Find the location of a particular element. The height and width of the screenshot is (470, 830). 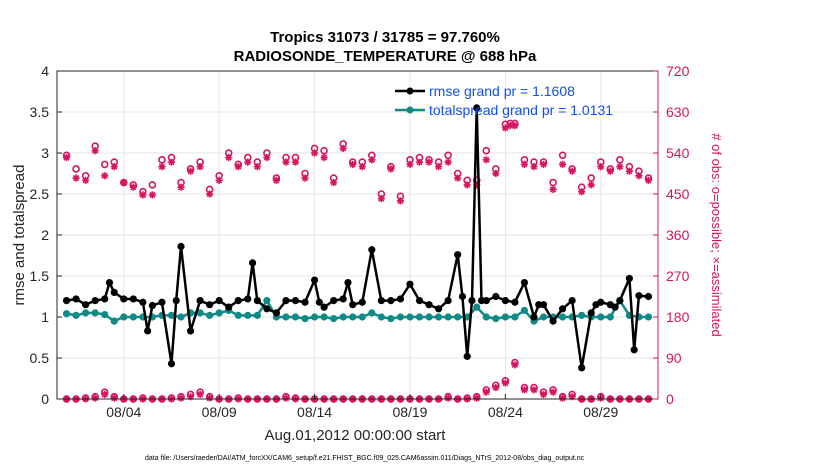

x-tick-label: 08/24 is located at coordinates (505, 412).